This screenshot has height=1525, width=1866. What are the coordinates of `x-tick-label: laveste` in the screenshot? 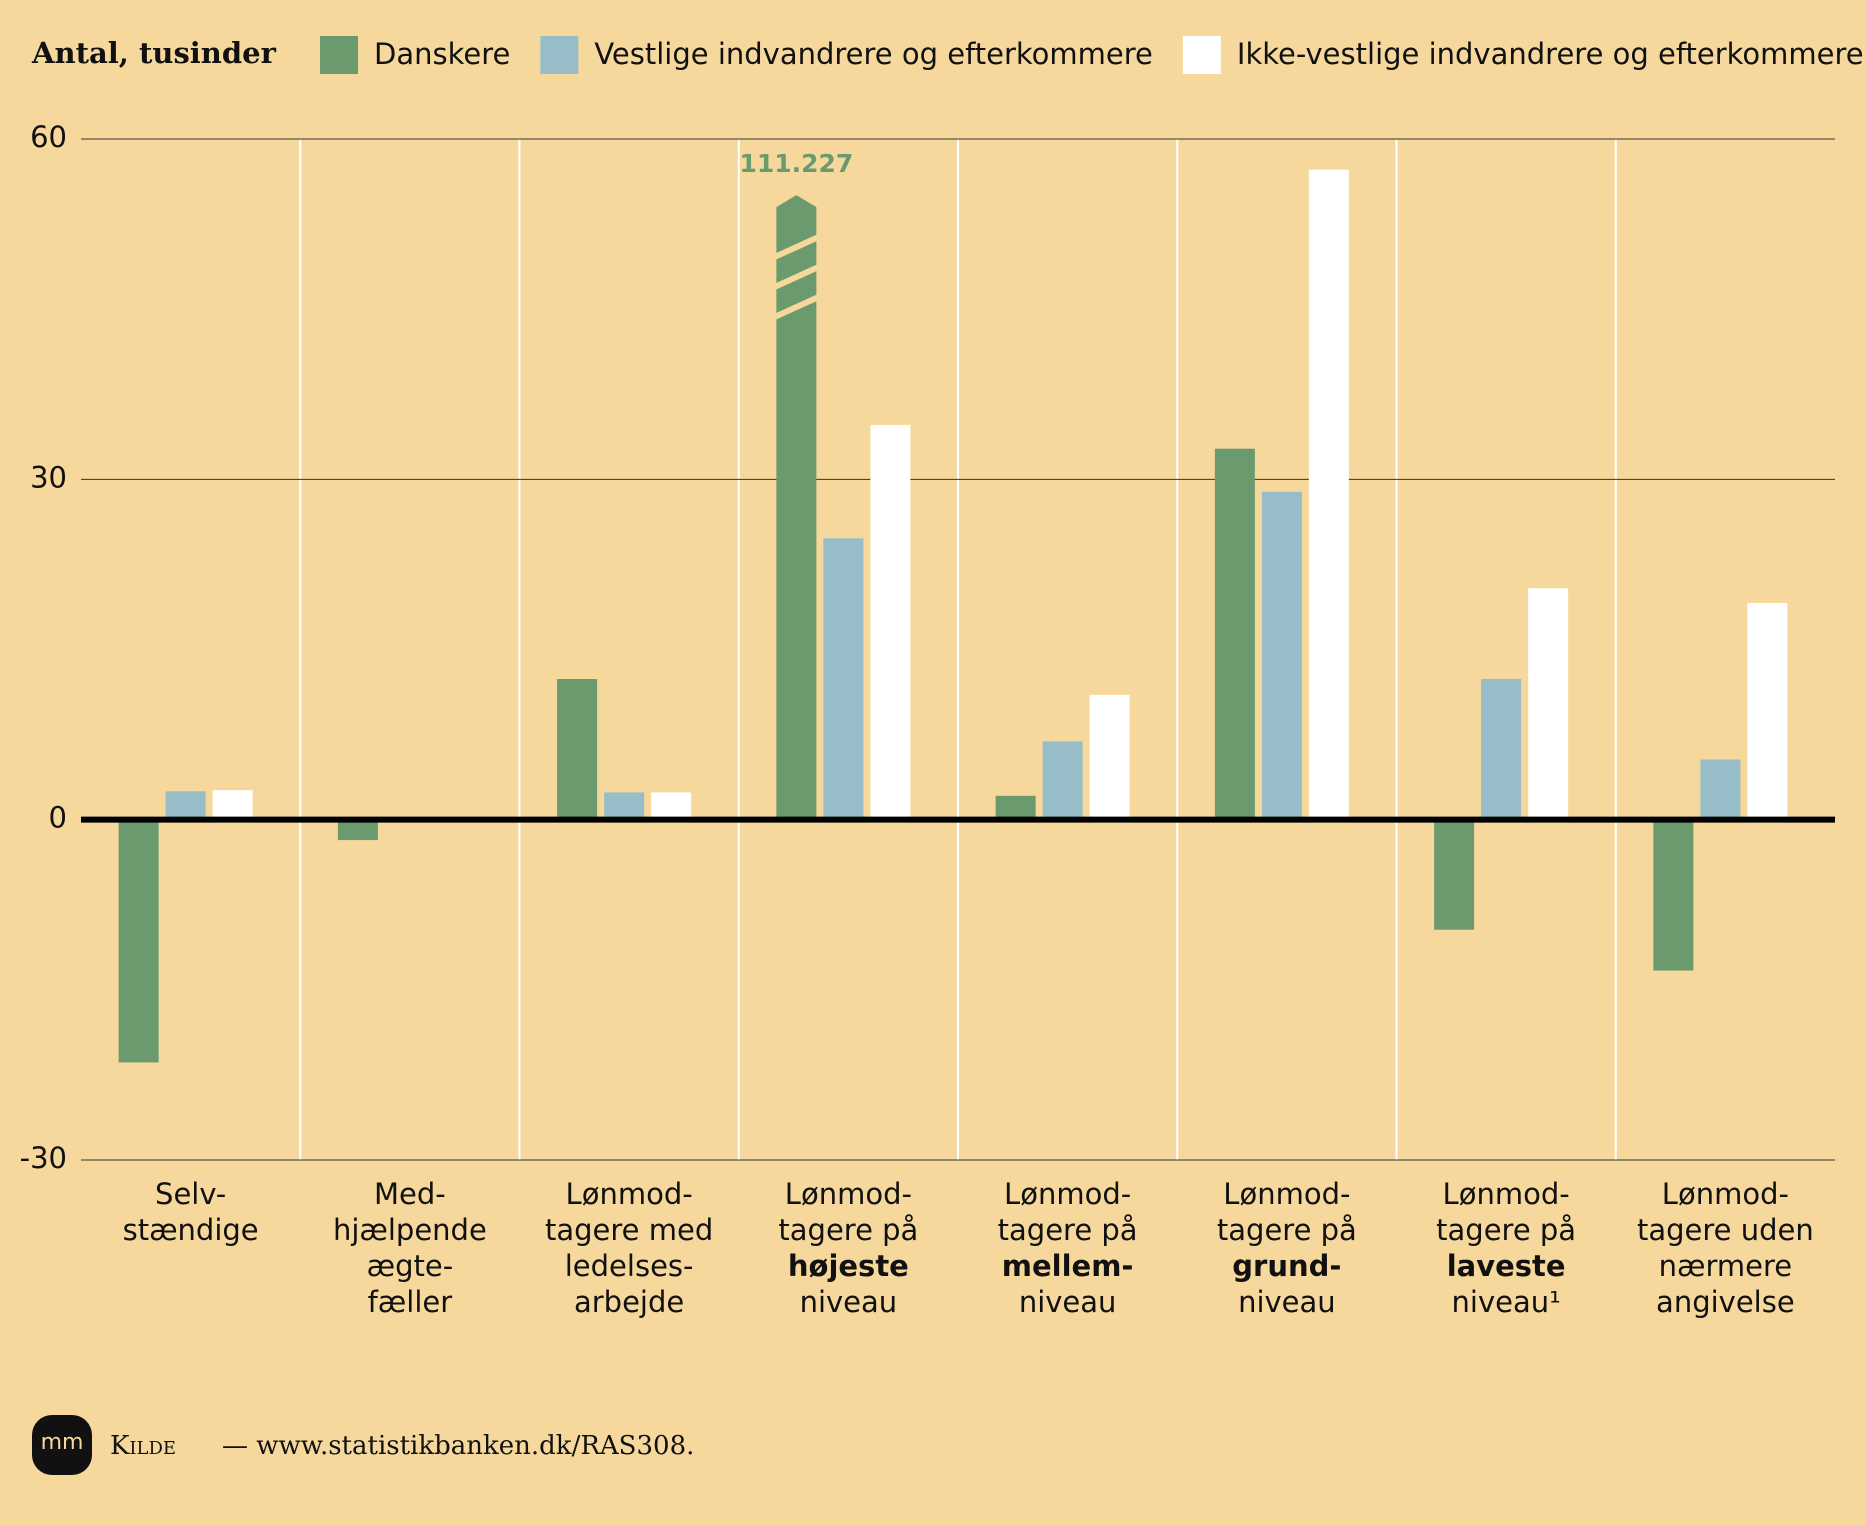 It's located at (1506, 1266).